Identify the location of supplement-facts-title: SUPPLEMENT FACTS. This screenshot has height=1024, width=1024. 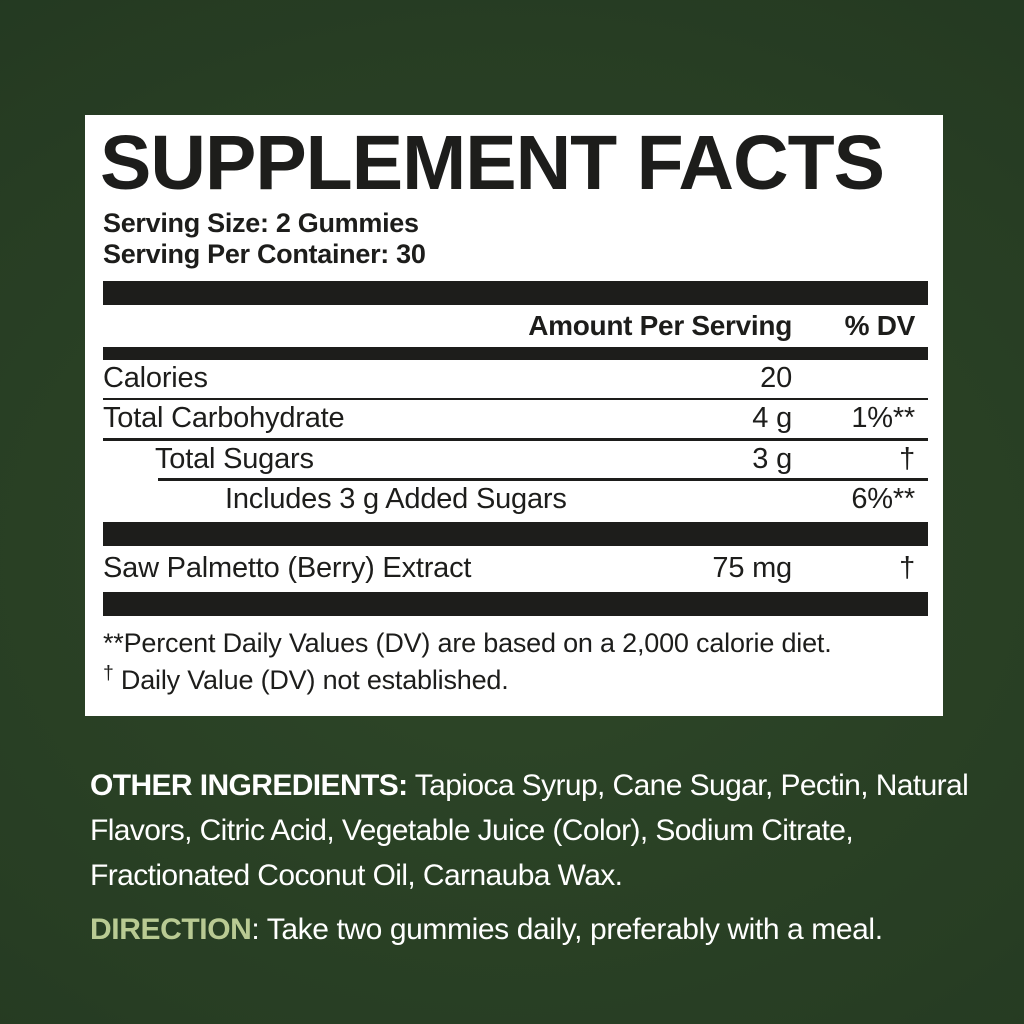
(492, 163).